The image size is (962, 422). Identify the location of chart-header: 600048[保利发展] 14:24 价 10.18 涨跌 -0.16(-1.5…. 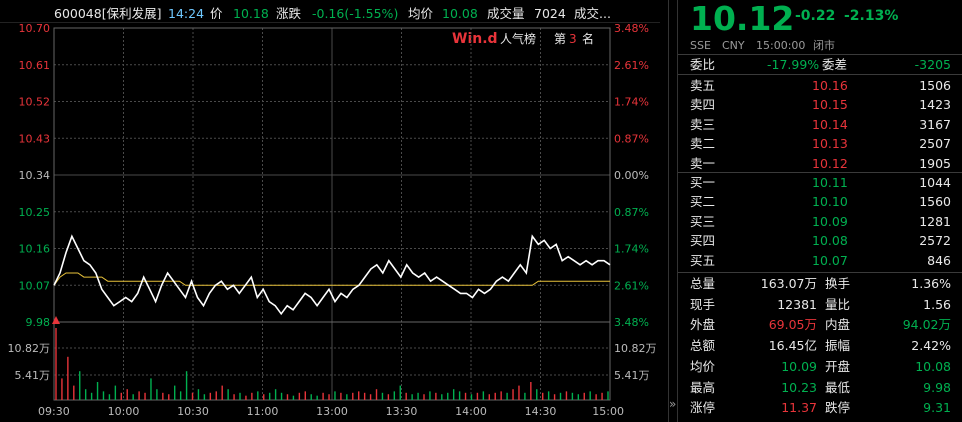
(330, 11).